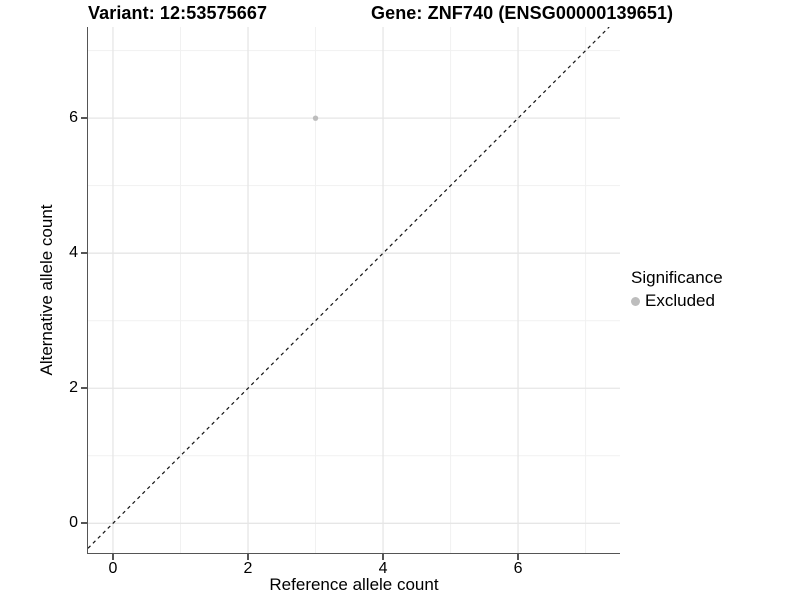 The width and height of the screenshot is (800, 600). What do you see at coordinates (522, 13) in the screenshot?
I see `gene-title: Gene: ZNF740 (ENSG00000139651)` at bounding box center [522, 13].